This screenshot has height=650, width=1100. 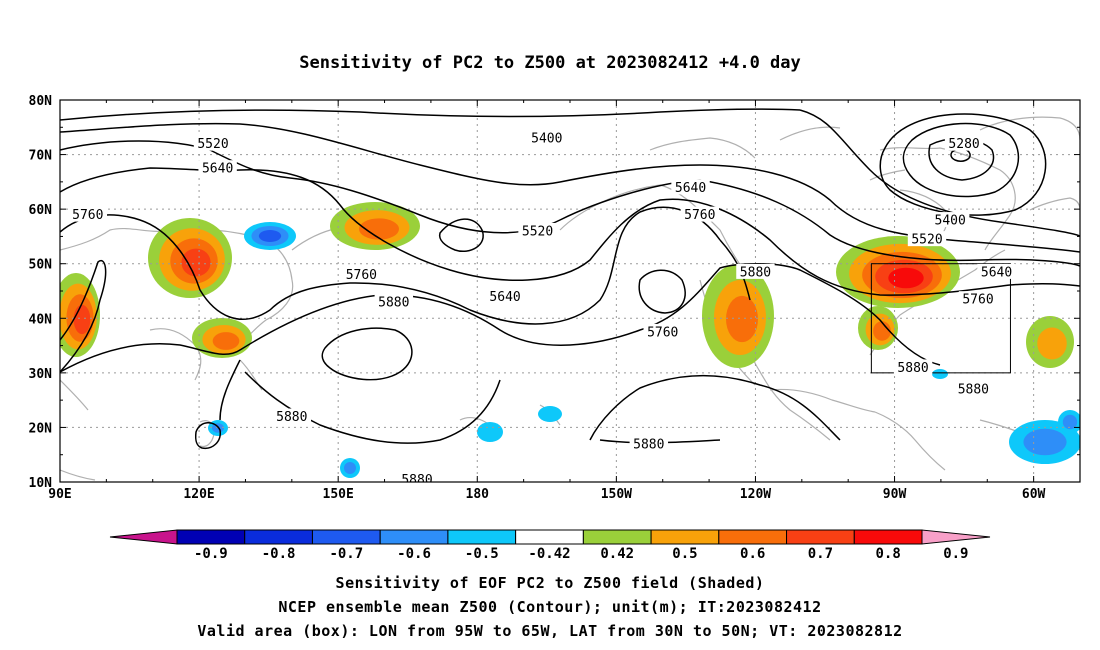 I want to click on lat-label: 10N, so click(x=41, y=483).